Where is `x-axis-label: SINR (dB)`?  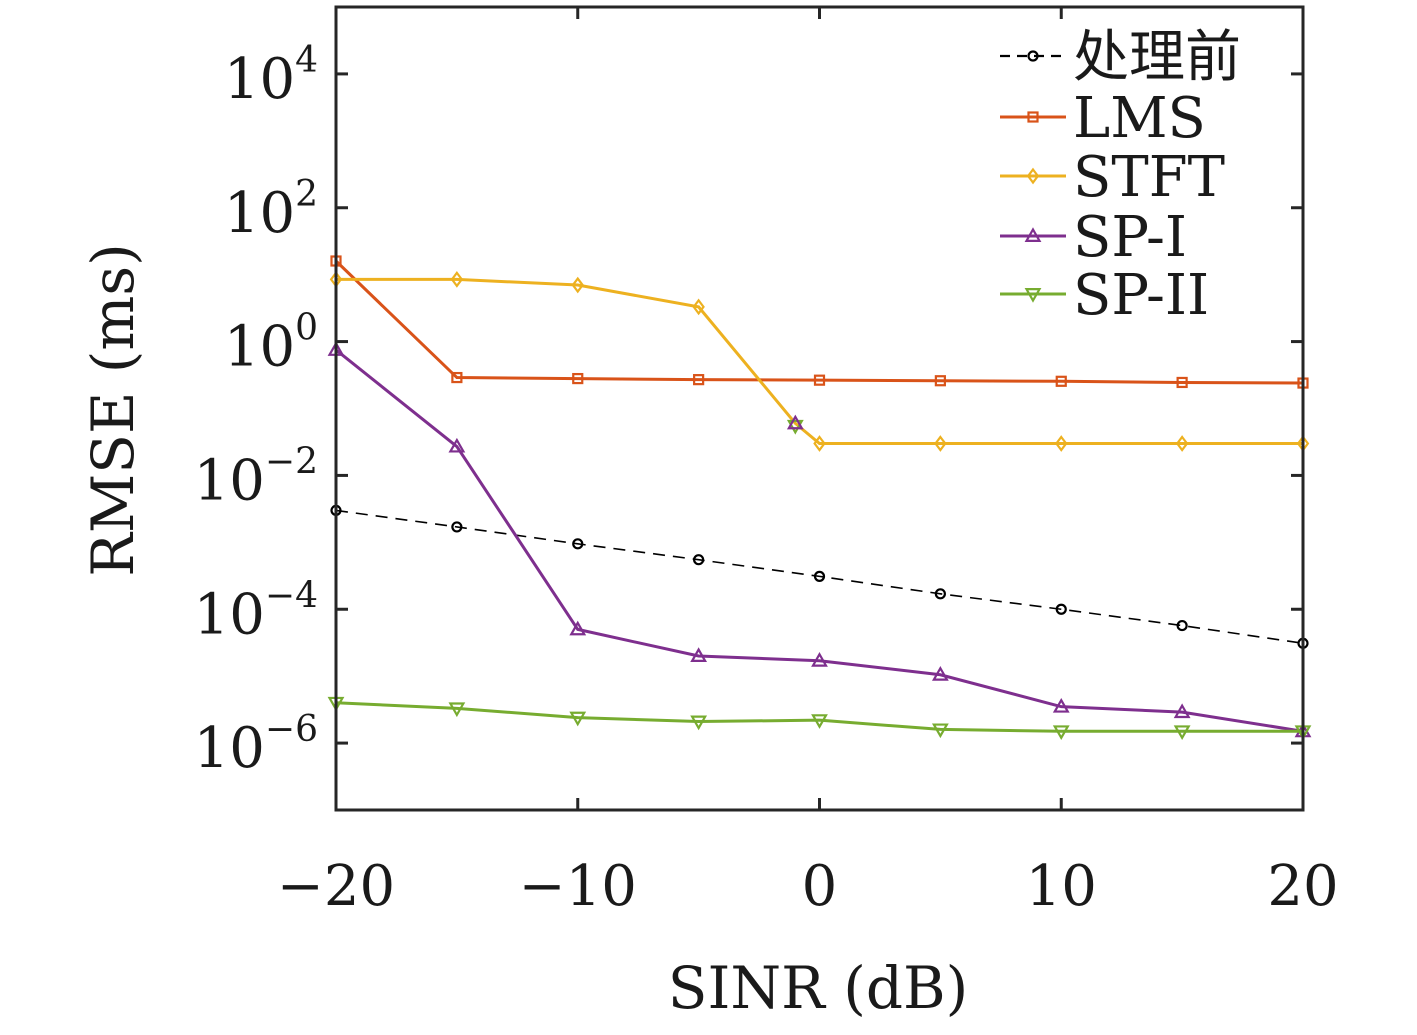 x-axis-label: SINR (dB) is located at coordinates (818, 988).